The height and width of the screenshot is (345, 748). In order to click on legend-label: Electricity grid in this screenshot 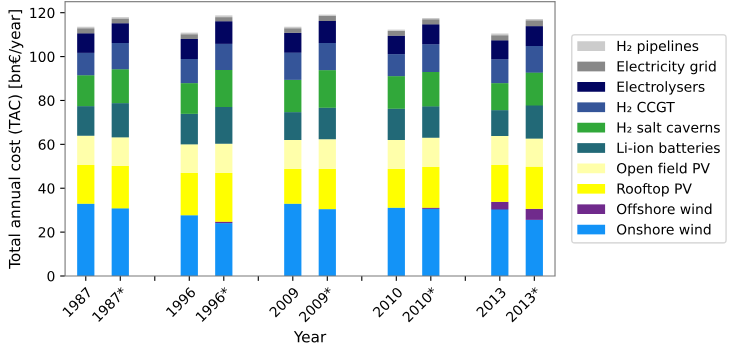, I will do `click(667, 67)`.